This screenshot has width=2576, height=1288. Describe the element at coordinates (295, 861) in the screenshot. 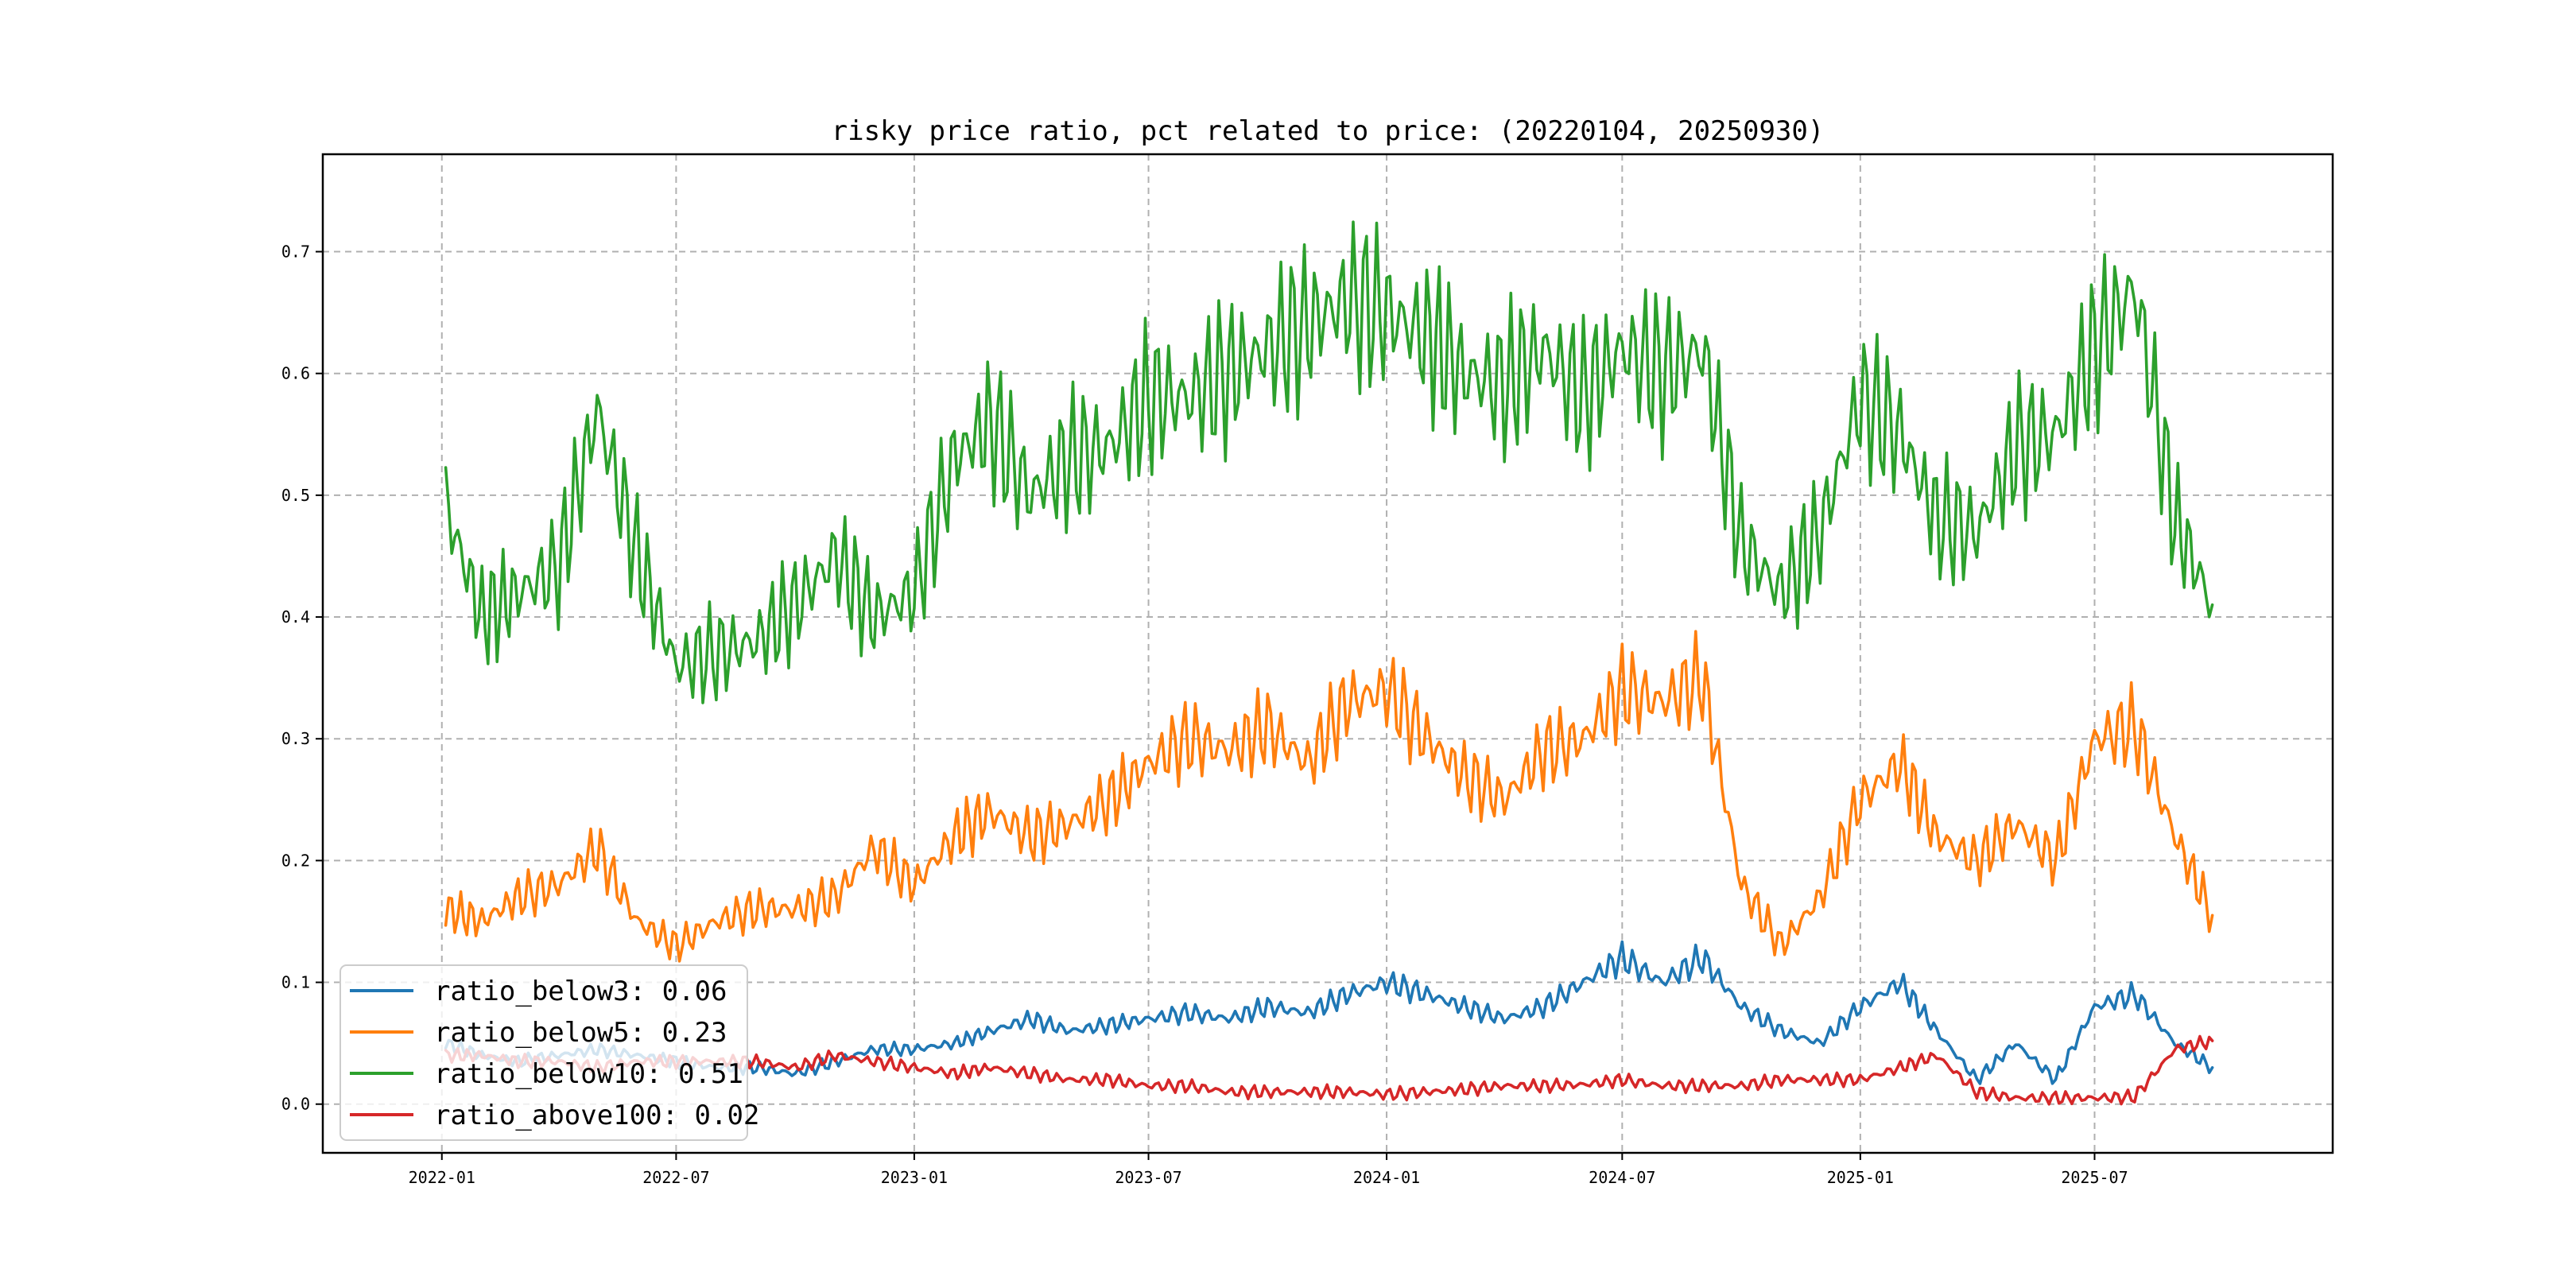

I see `y-tick-label: 0.2` at that location.